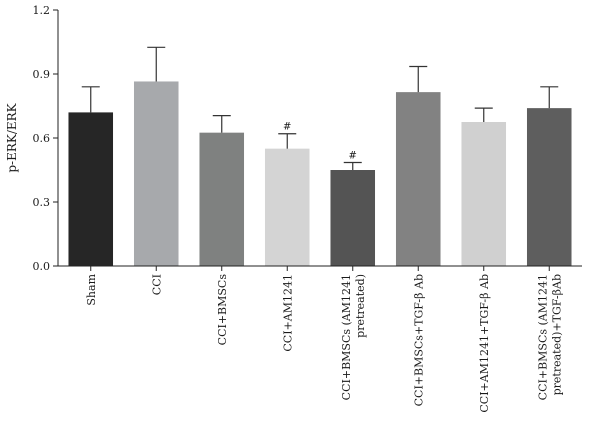  What do you see at coordinates (42, 266) in the screenshot?
I see `y-tick-label: 0.0` at bounding box center [42, 266].